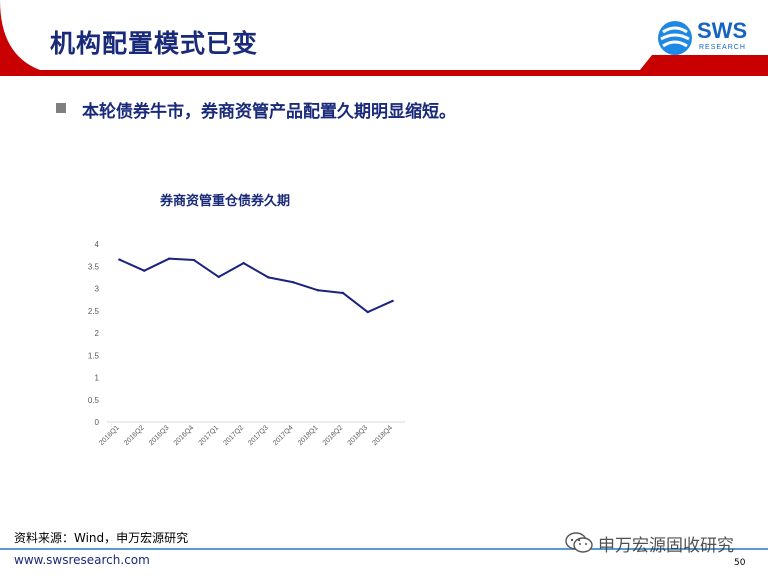 The width and height of the screenshot is (768, 576). What do you see at coordinates (675, 38) in the screenshot?
I see `sws-logo-icon` at bounding box center [675, 38].